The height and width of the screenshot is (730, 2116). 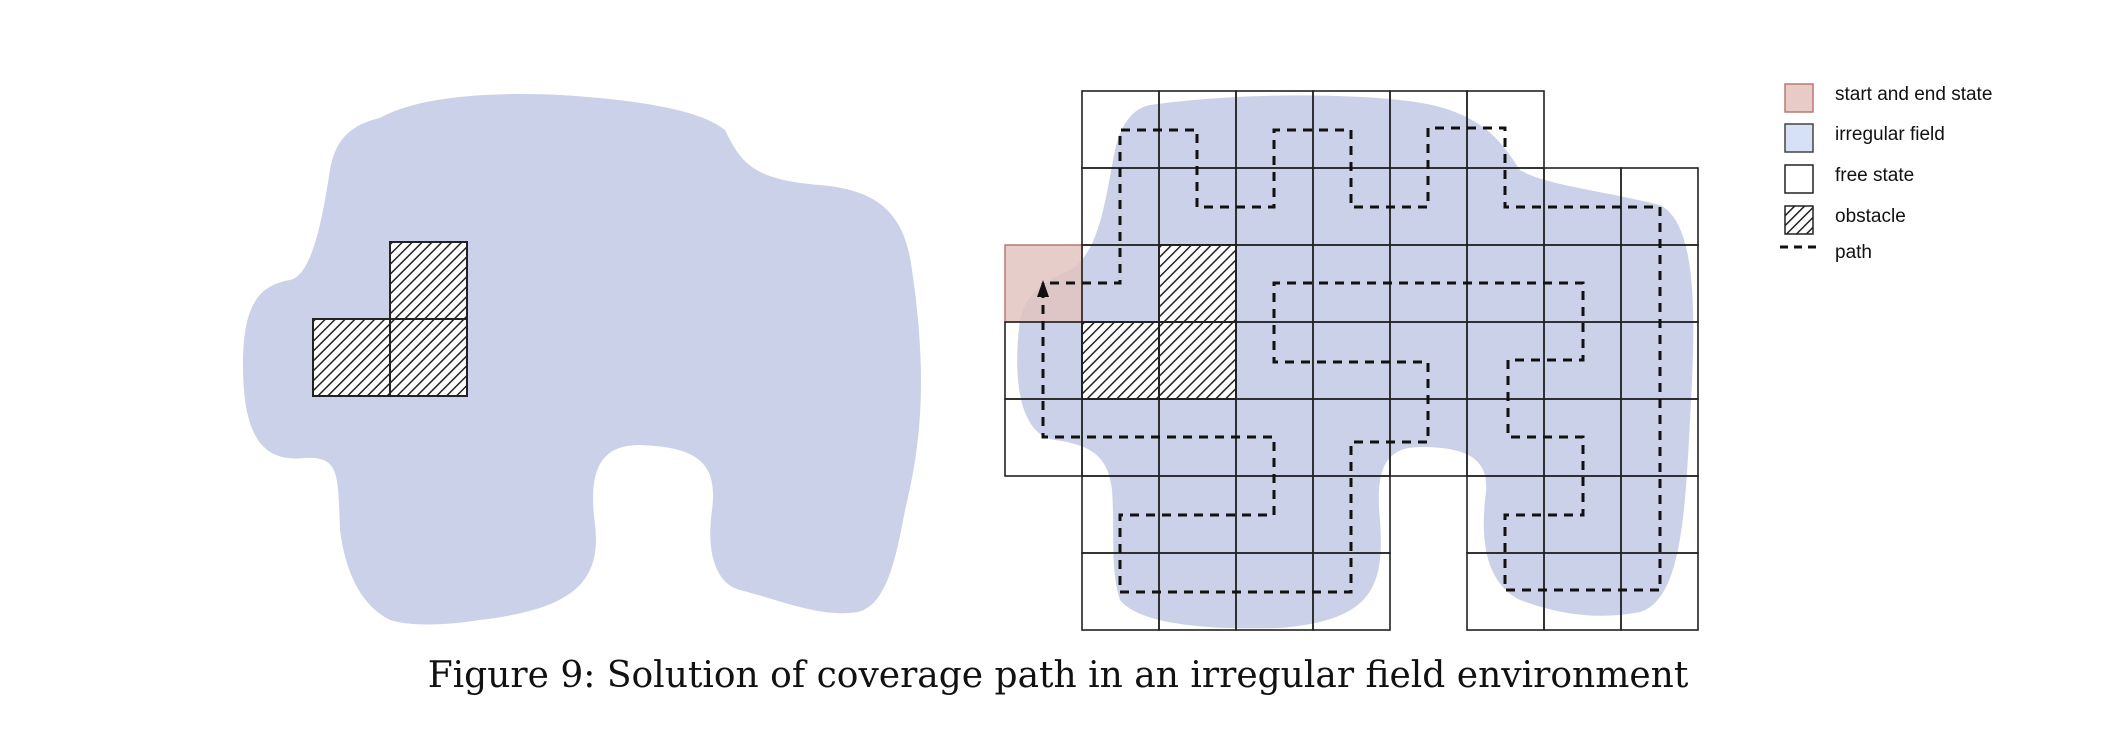 What do you see at coordinates (1799, 98) in the screenshot?
I see `legend-swatch-start-end` at bounding box center [1799, 98].